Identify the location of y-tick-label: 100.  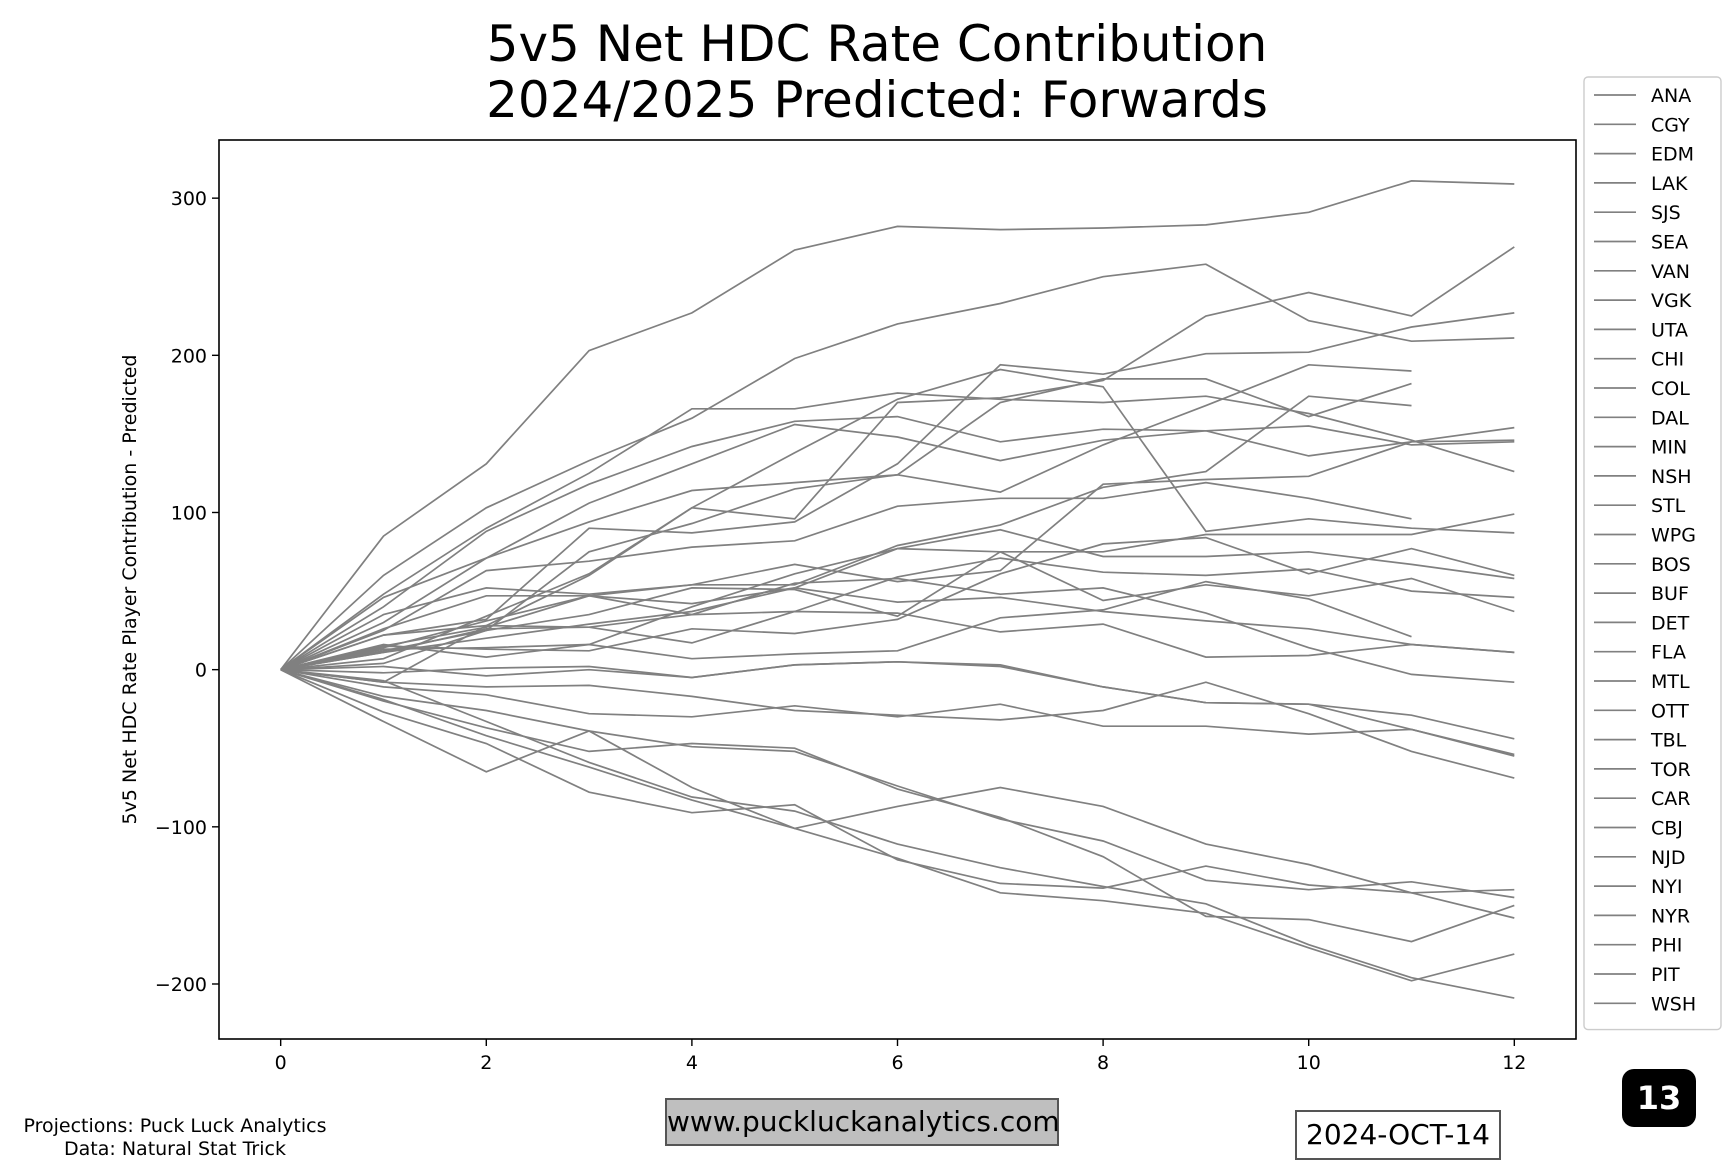
(189, 513).